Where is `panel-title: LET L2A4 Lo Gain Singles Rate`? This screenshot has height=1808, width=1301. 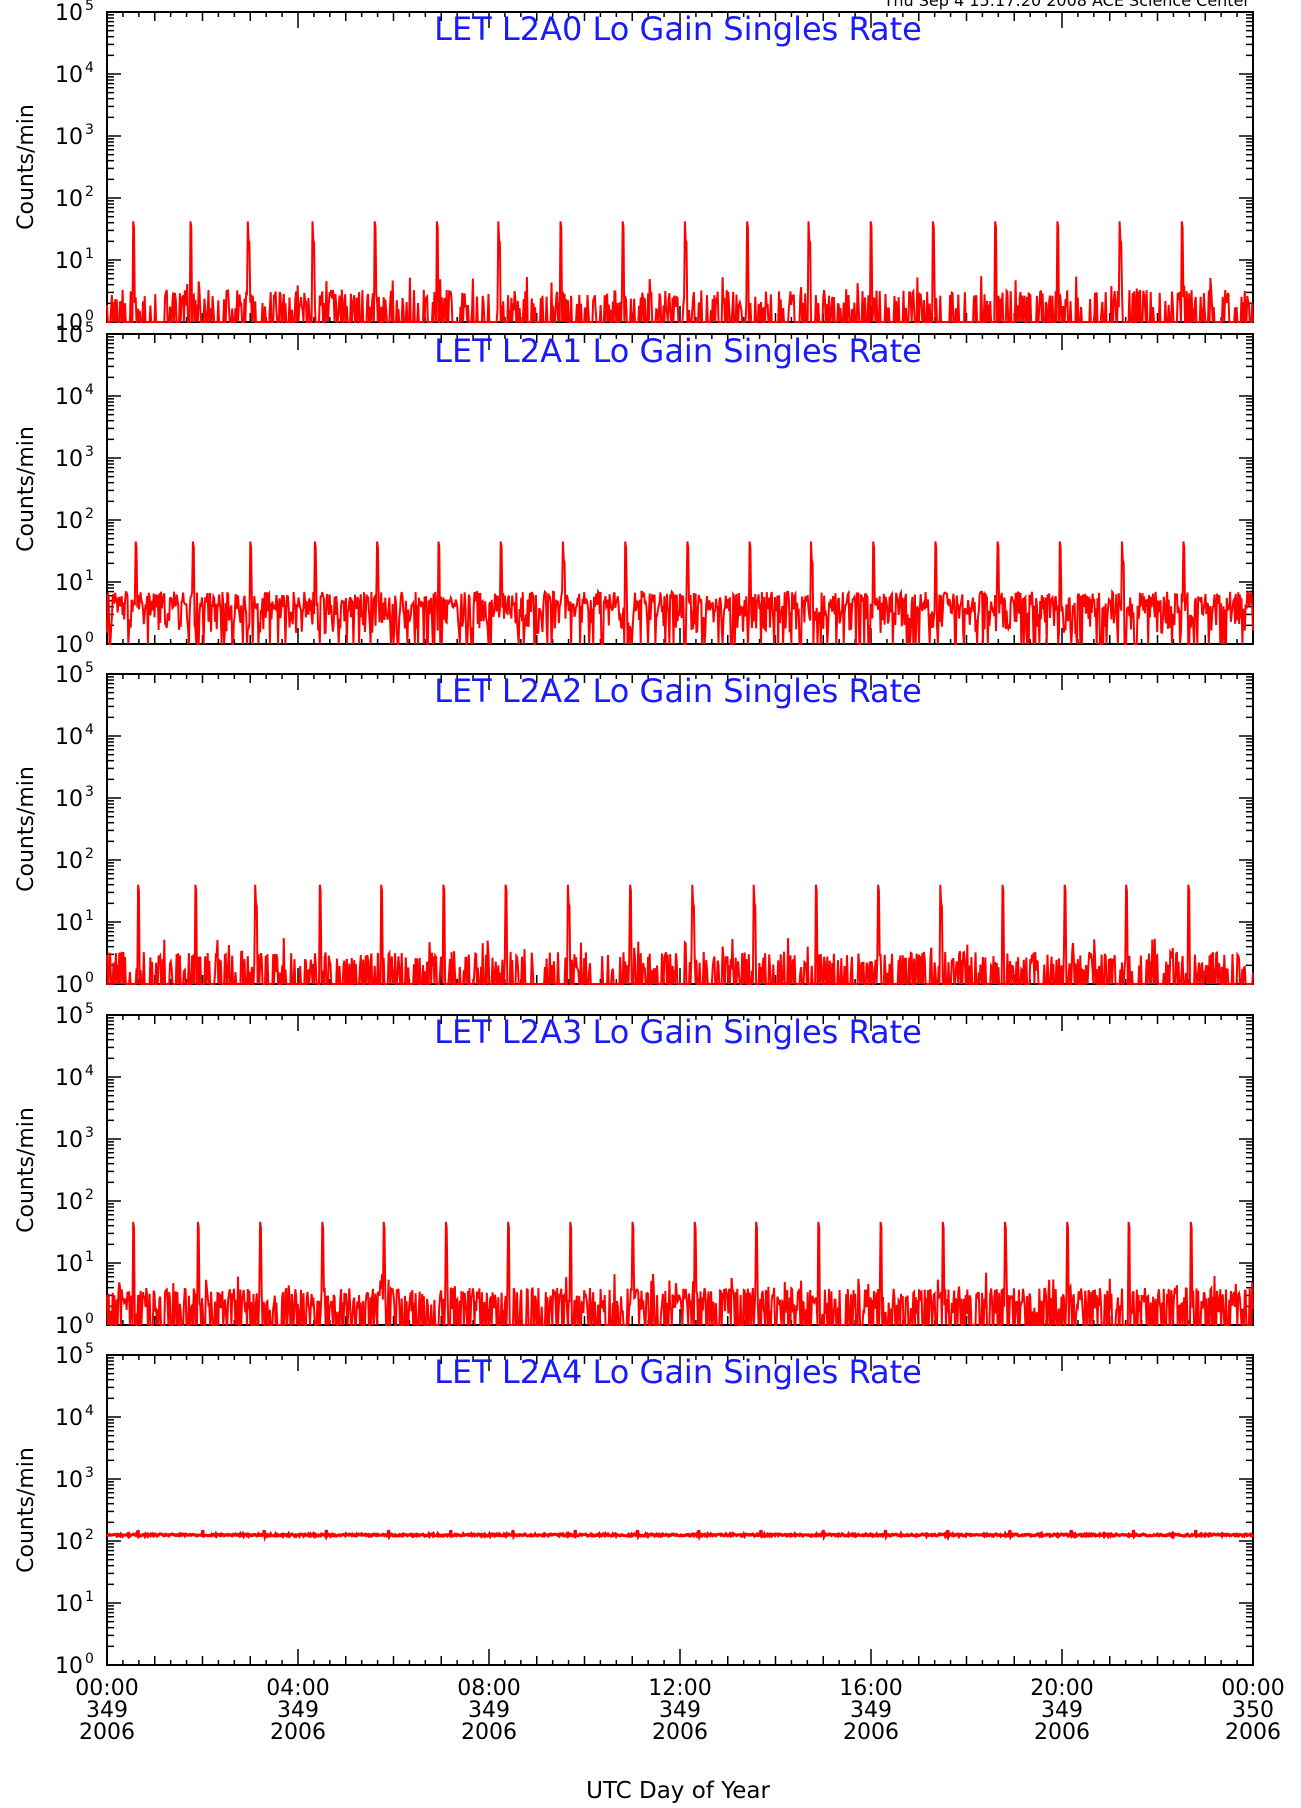 panel-title: LET L2A4 Lo Gain Singles Rate is located at coordinates (678, 1372).